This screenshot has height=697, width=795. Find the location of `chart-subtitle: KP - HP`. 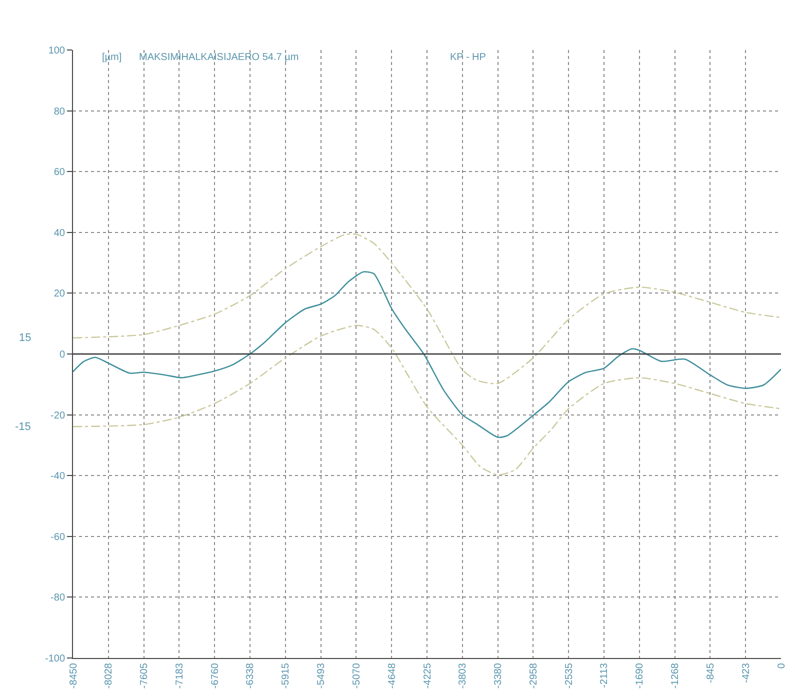

chart-subtitle: KP - HP is located at coordinates (468, 57).